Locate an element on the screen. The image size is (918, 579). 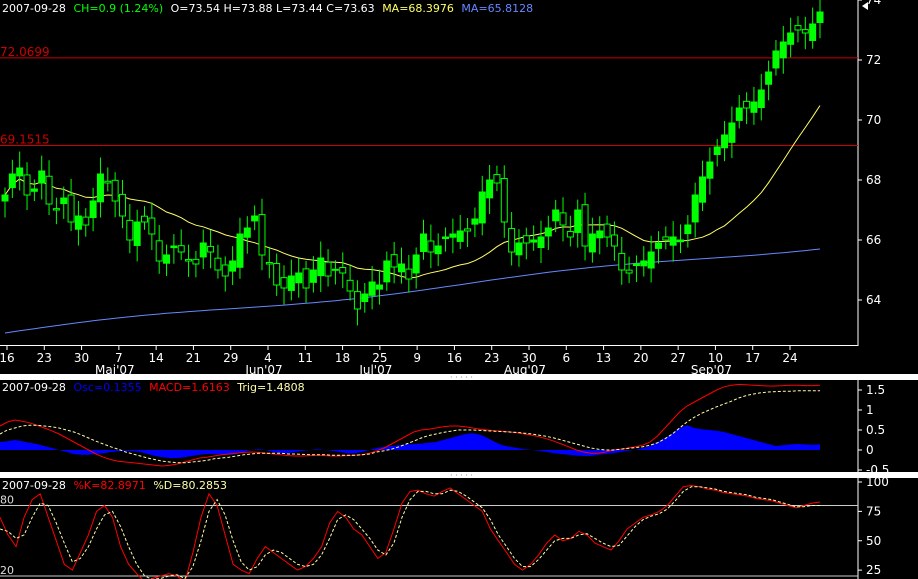
panel-splitter-dots-1: · · · · · is located at coordinates (461, 377).